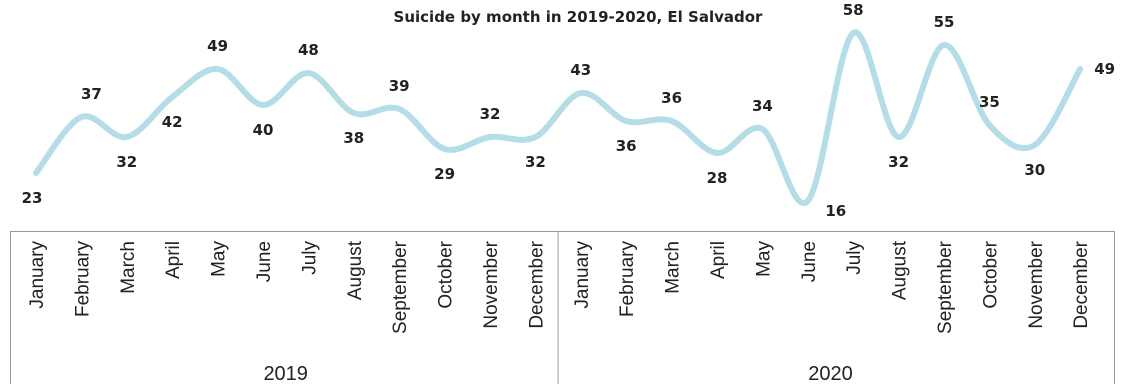 The height and width of the screenshot is (384, 1148). What do you see at coordinates (308, 50) in the screenshot?
I see `data-label: 48` at bounding box center [308, 50].